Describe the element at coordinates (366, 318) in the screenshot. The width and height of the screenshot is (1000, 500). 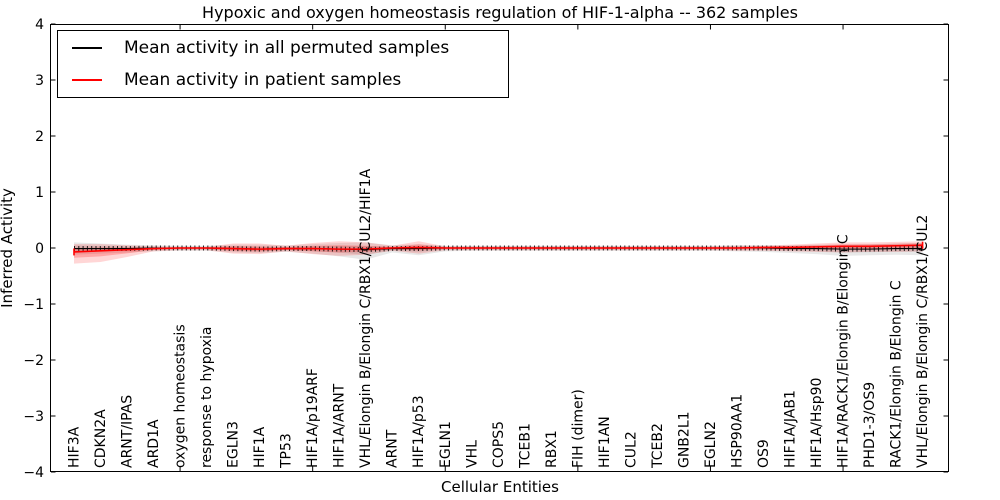
I see `x-category-label: VHL/Elongin B/Elongin C/RBX1/CUL2/HIF1A` at that location.